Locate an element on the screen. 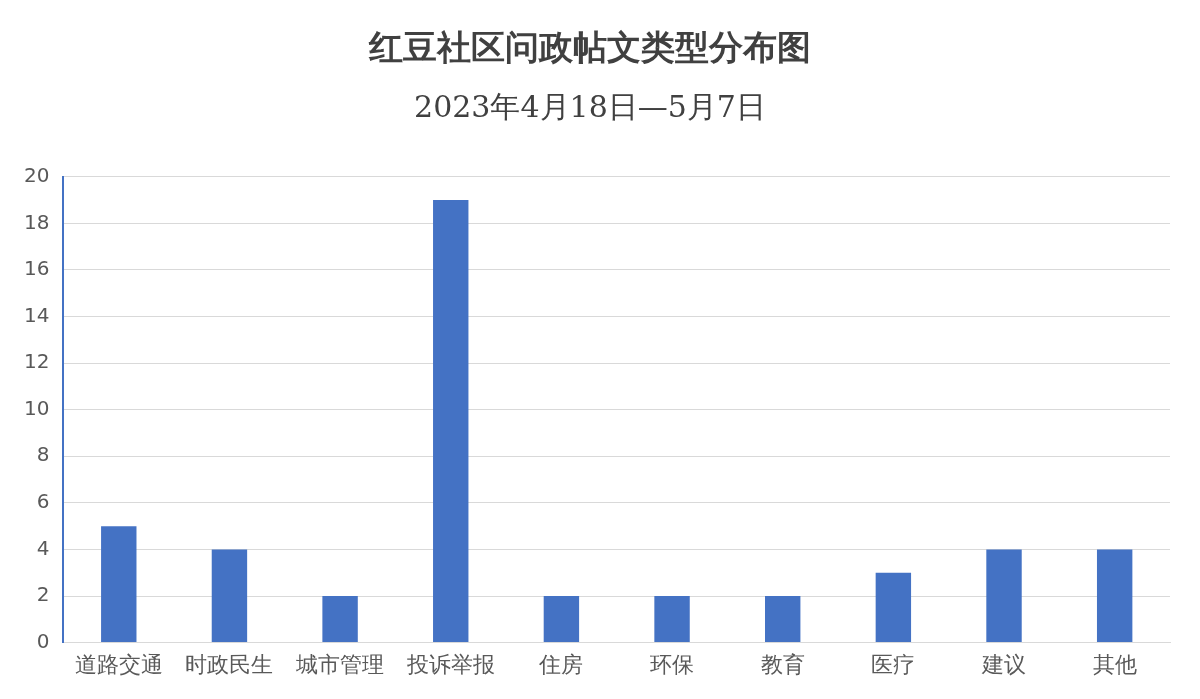  x-tick-label: 建议 is located at coordinates (1004, 664).